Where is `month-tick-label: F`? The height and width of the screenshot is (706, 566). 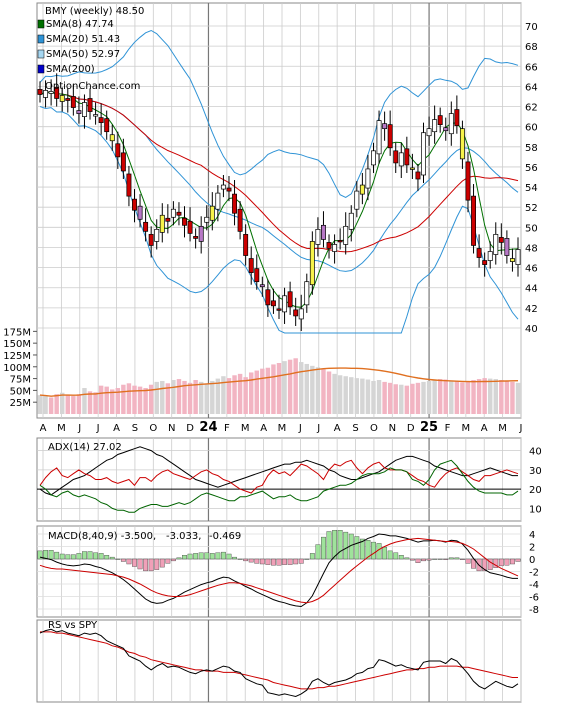
month-tick-label: F is located at coordinates (448, 428).